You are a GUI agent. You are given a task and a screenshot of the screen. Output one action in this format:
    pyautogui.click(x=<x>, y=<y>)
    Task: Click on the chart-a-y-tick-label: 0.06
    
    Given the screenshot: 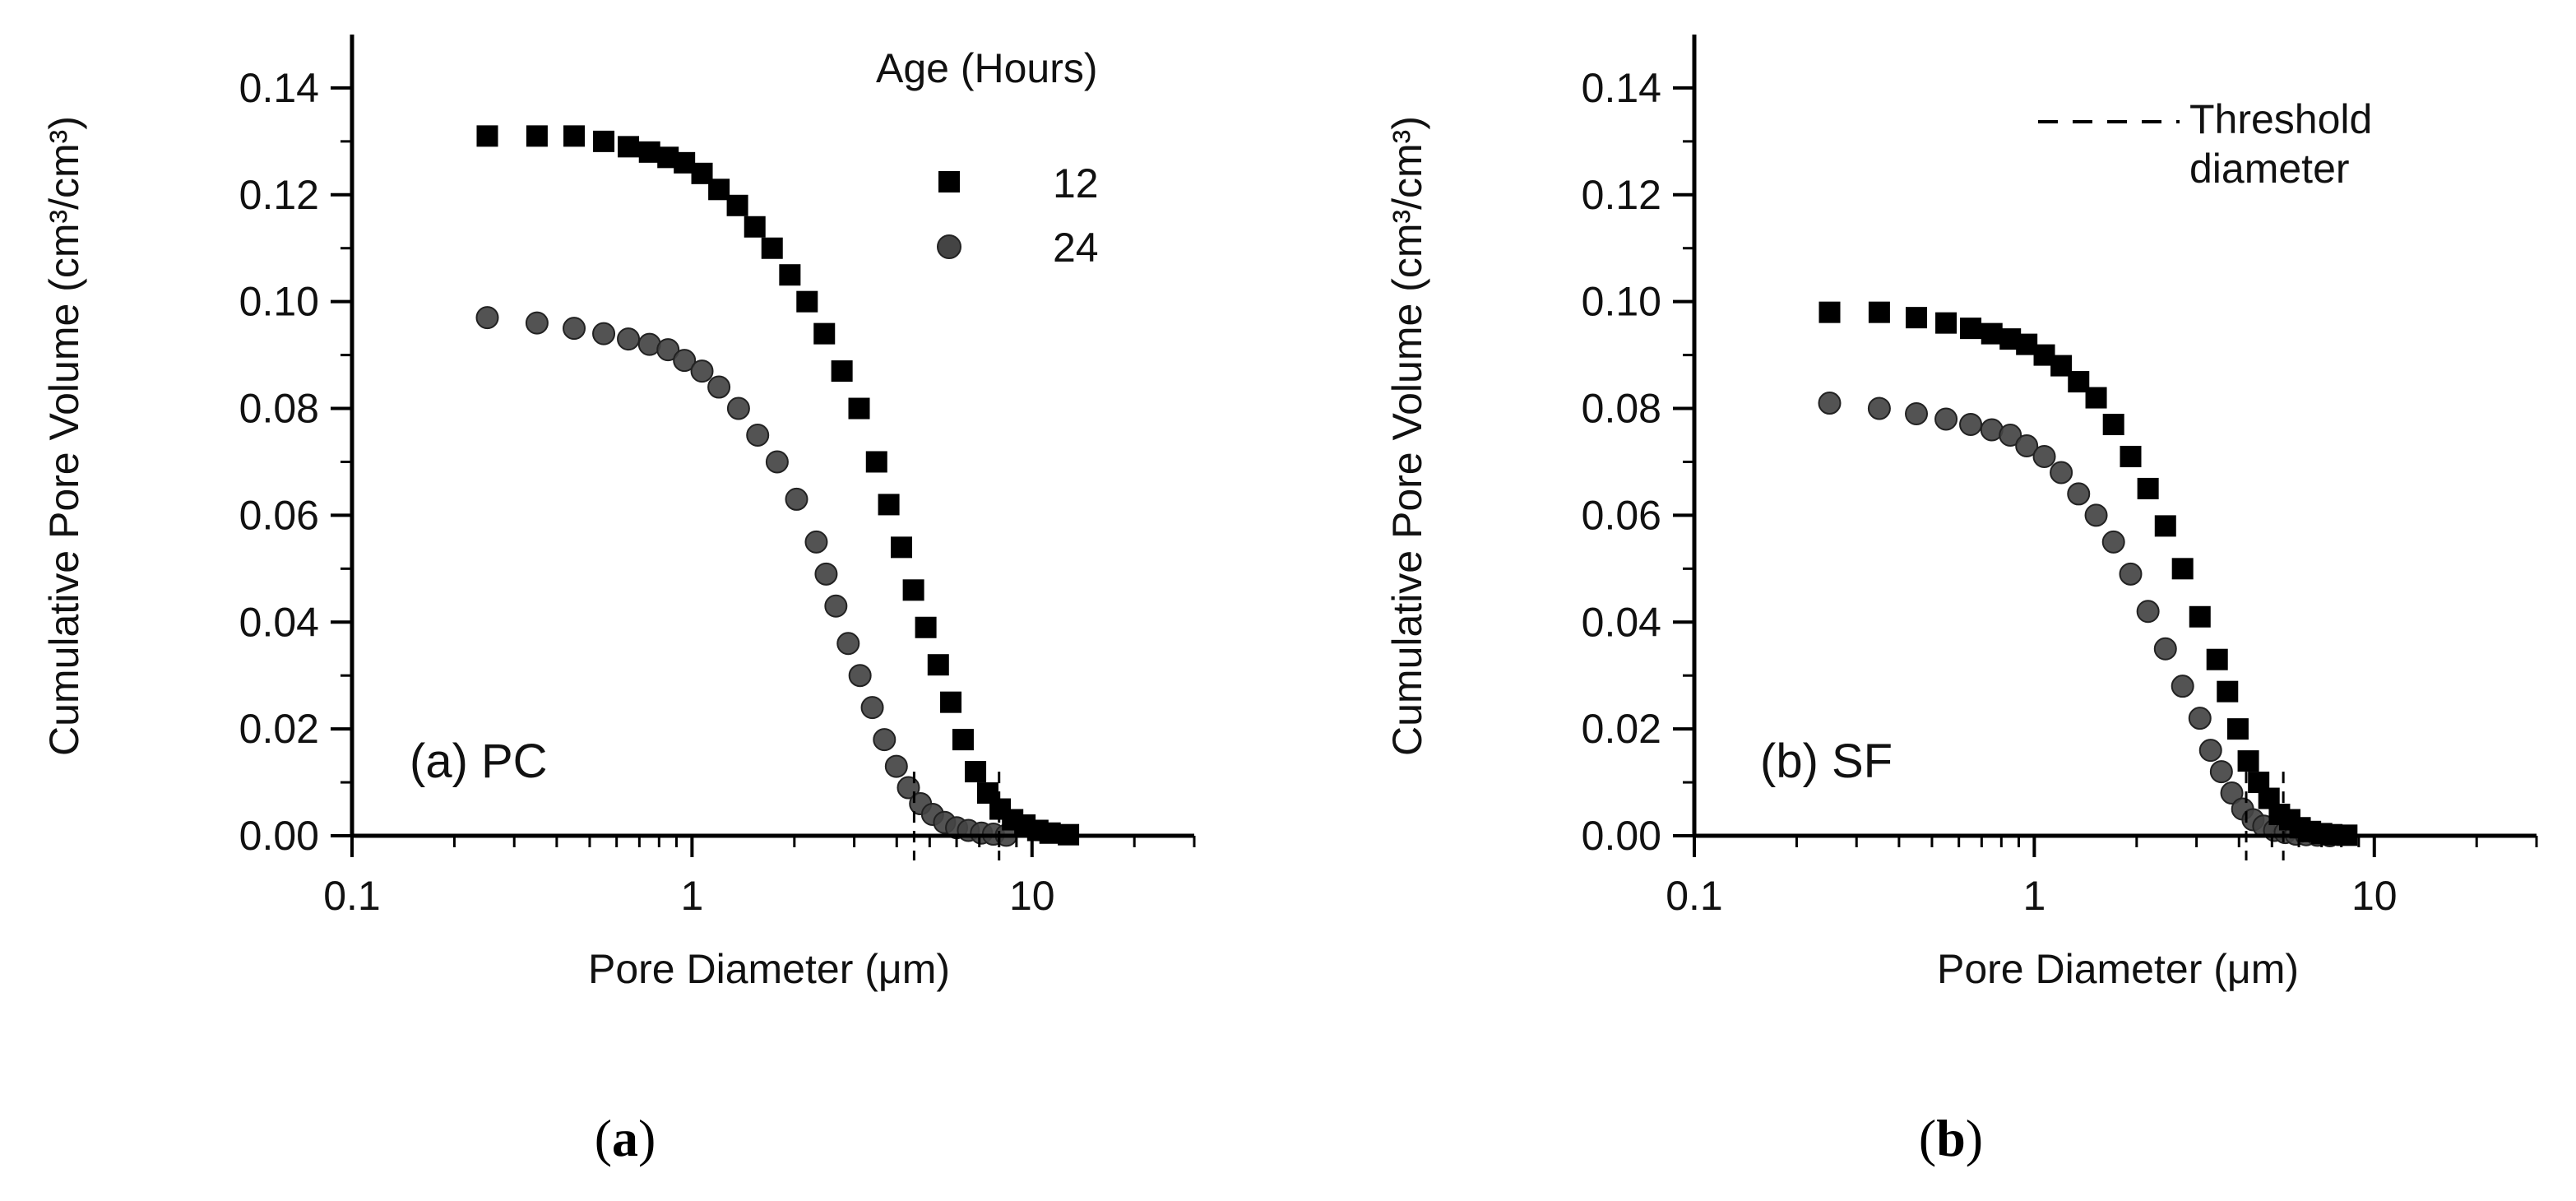 What is the action you would take?
    pyautogui.click(x=279, y=515)
    